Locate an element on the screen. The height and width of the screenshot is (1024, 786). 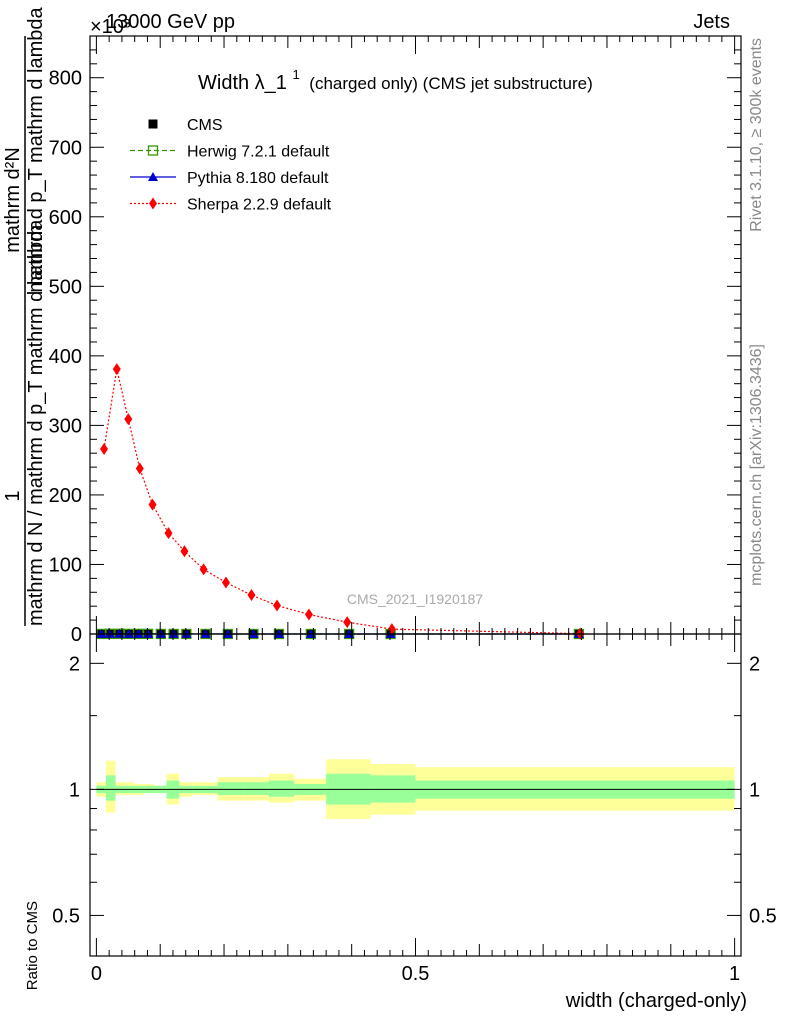
analysis-watermark: CMS_2021_I1920187 is located at coordinates (415, 599).